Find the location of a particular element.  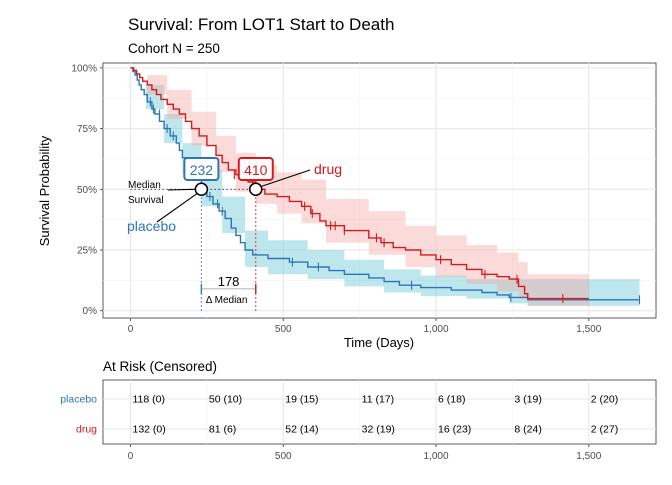

risk-cell: 2 (20) is located at coordinates (604, 400).